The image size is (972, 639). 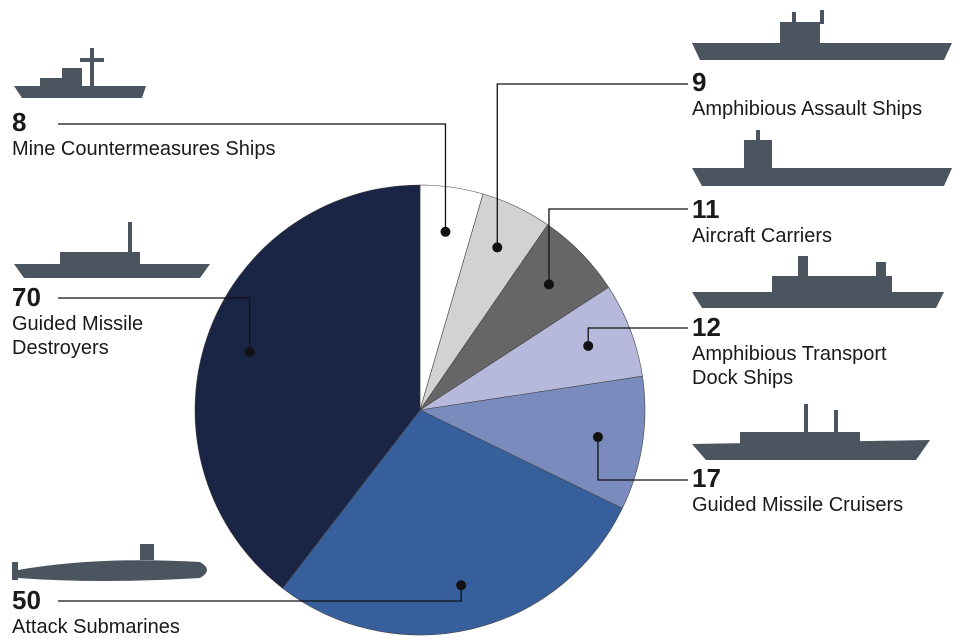 I want to click on category-label: Mine Countermeasures Ships, so click(x=144, y=149).